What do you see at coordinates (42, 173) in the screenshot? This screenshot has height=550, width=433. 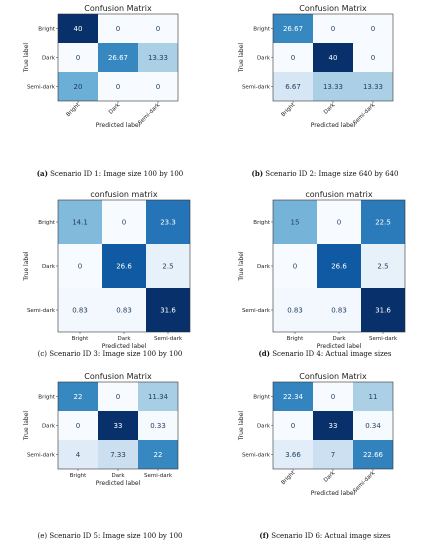 I see `caption-id: (a)` at bounding box center [42, 173].